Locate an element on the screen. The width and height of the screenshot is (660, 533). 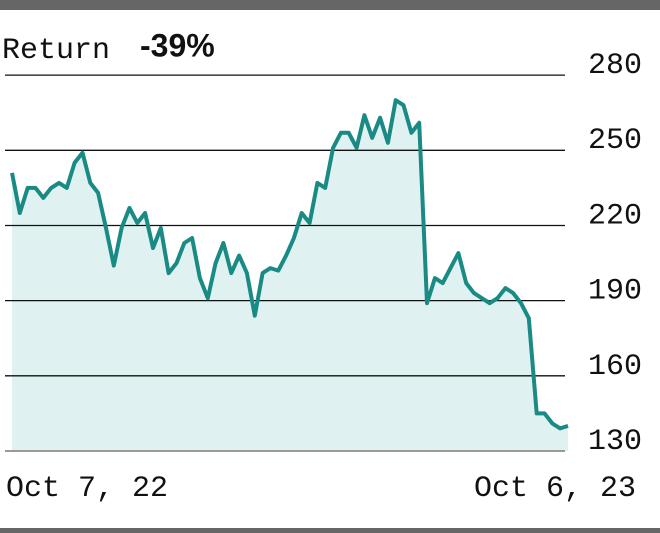
x-tick-label: Oct 6, 23 is located at coordinates (555, 489).